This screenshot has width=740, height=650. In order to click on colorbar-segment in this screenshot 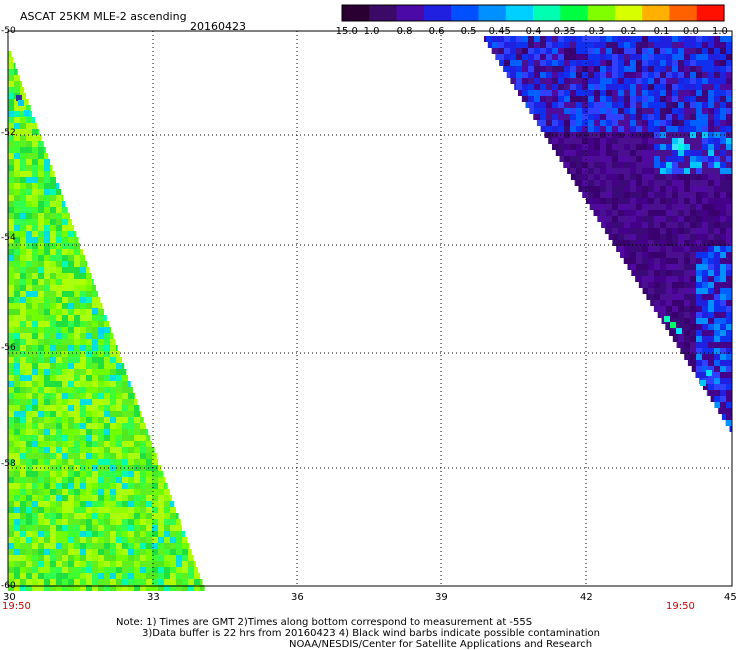, I will do `click(410, 13)`.